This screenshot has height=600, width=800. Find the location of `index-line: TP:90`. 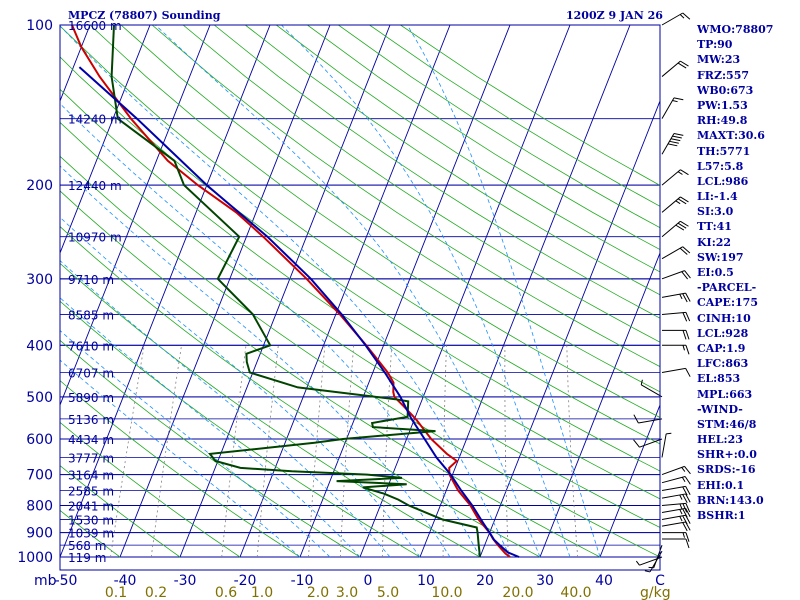

index-line: TP:90 is located at coordinates (715, 45).